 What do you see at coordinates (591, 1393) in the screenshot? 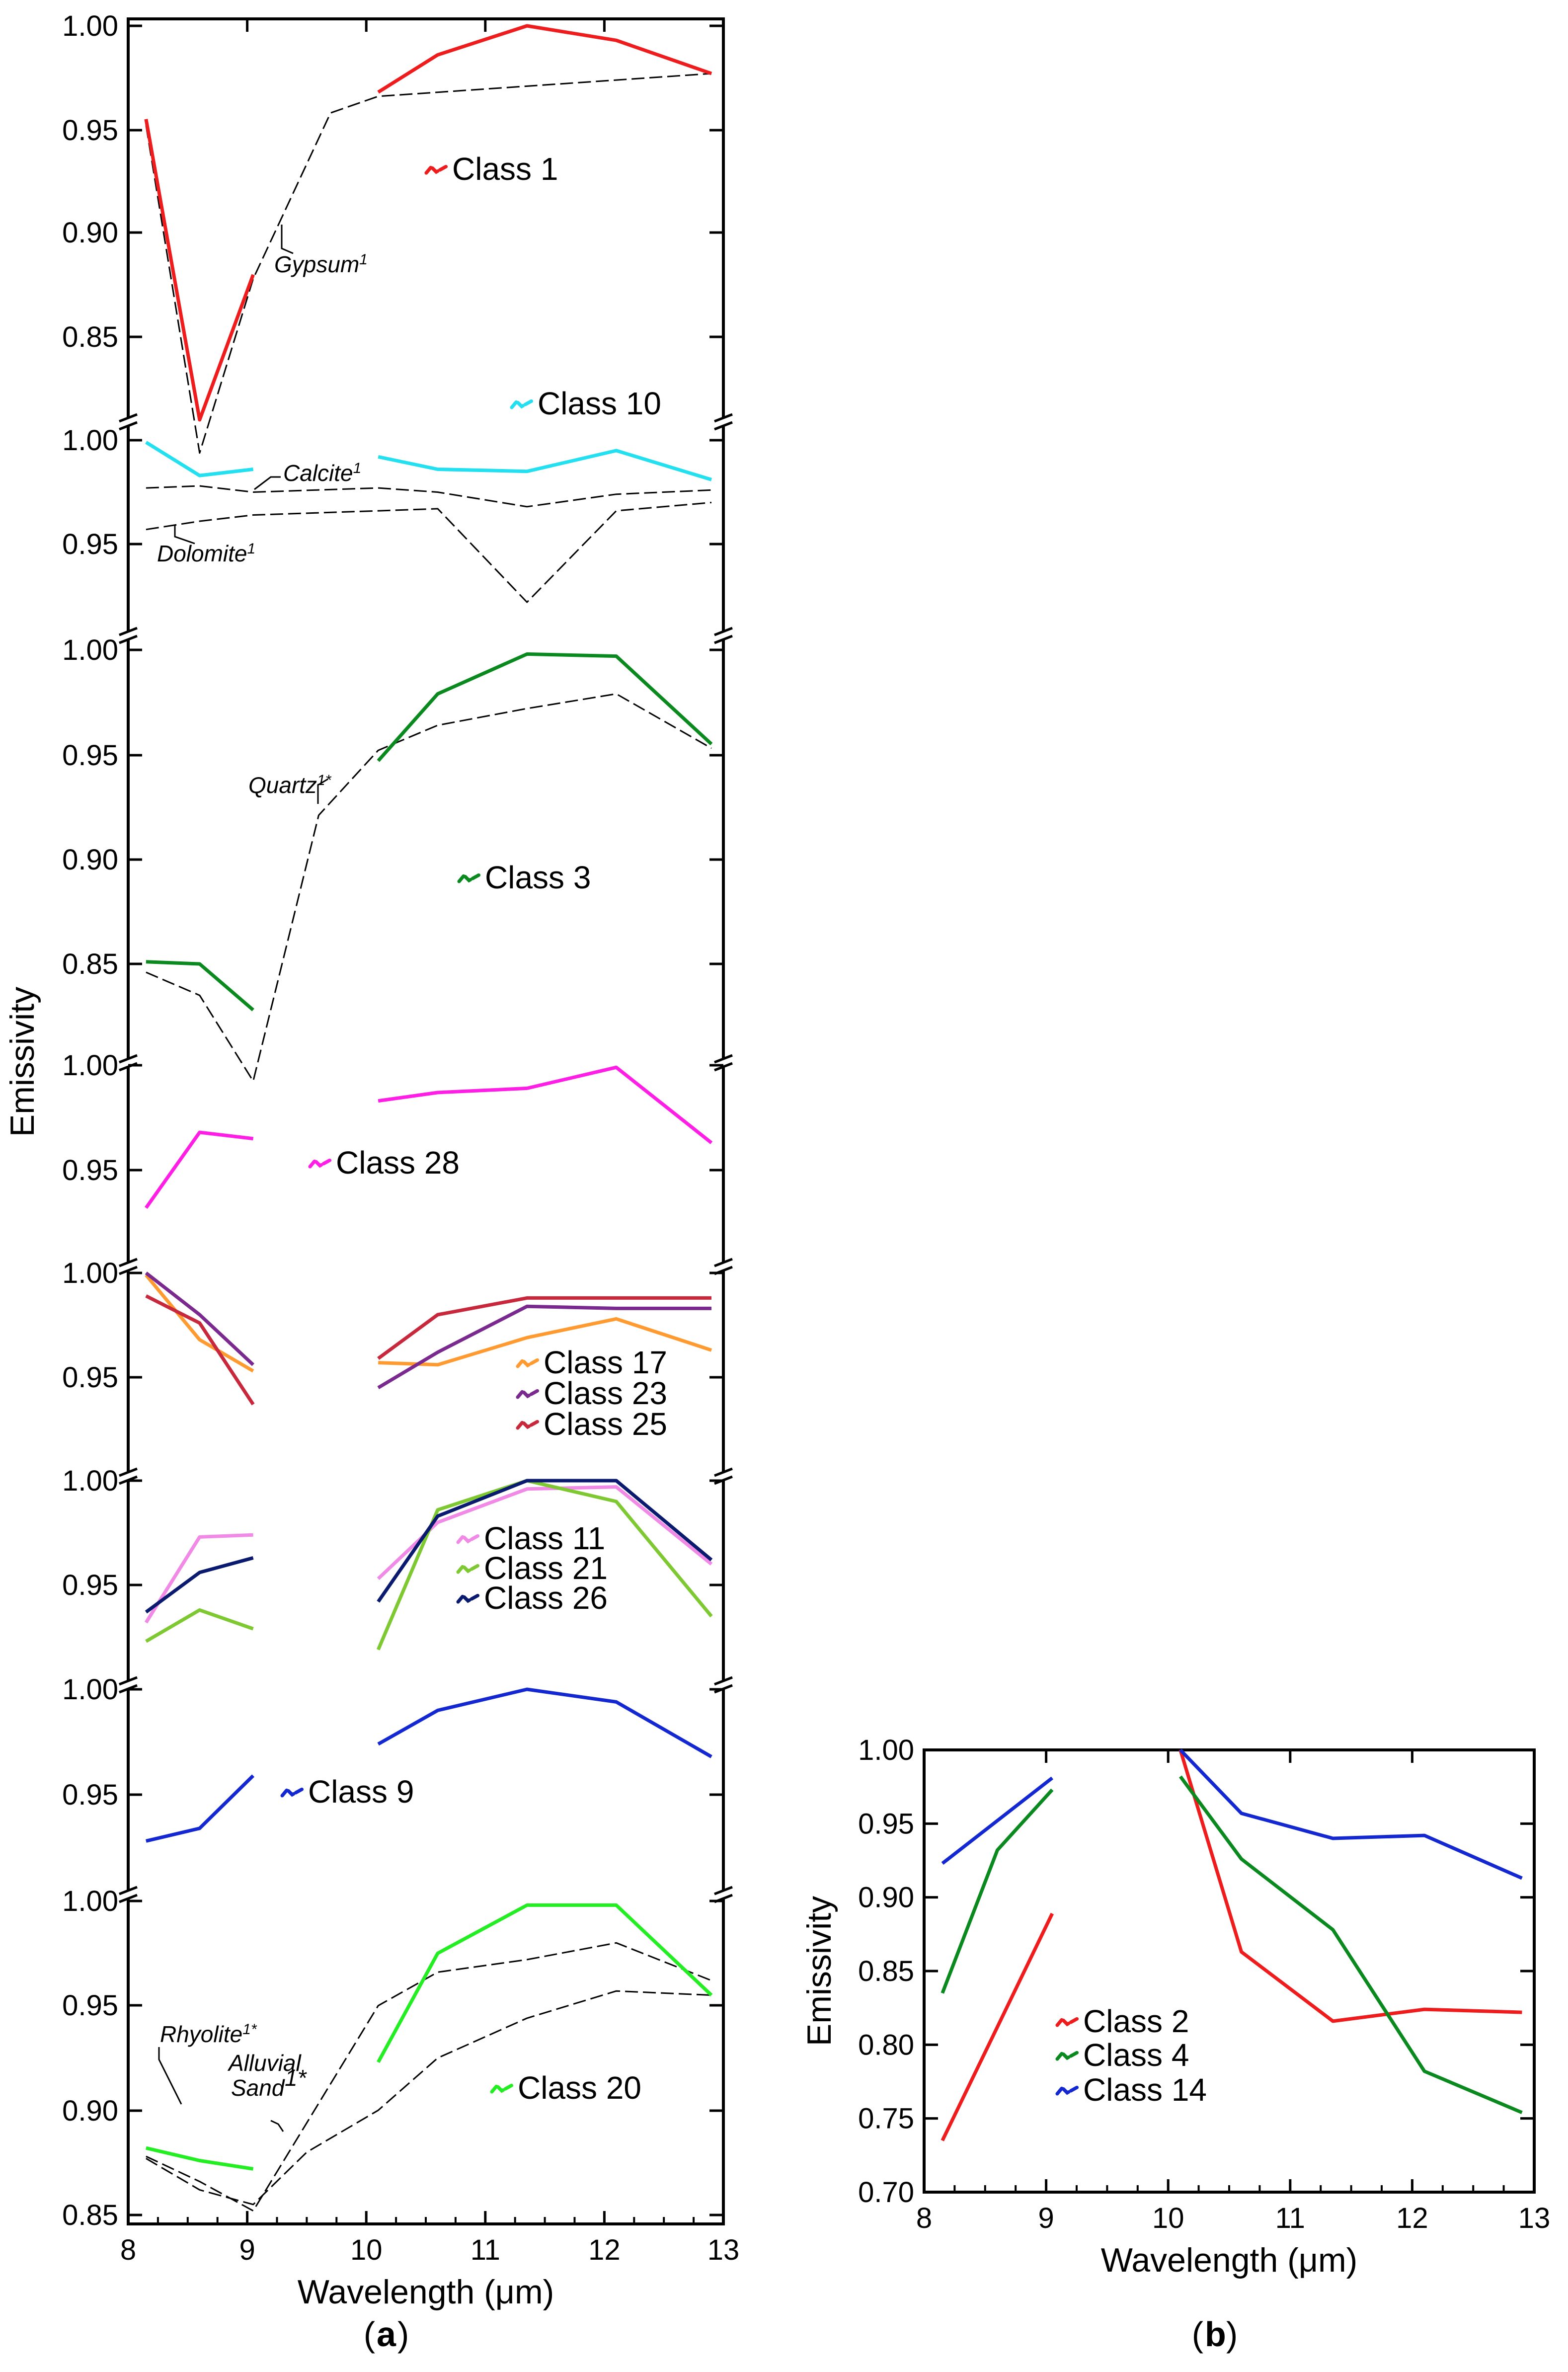
I see `legend-entry-class-23: Class 23` at bounding box center [591, 1393].